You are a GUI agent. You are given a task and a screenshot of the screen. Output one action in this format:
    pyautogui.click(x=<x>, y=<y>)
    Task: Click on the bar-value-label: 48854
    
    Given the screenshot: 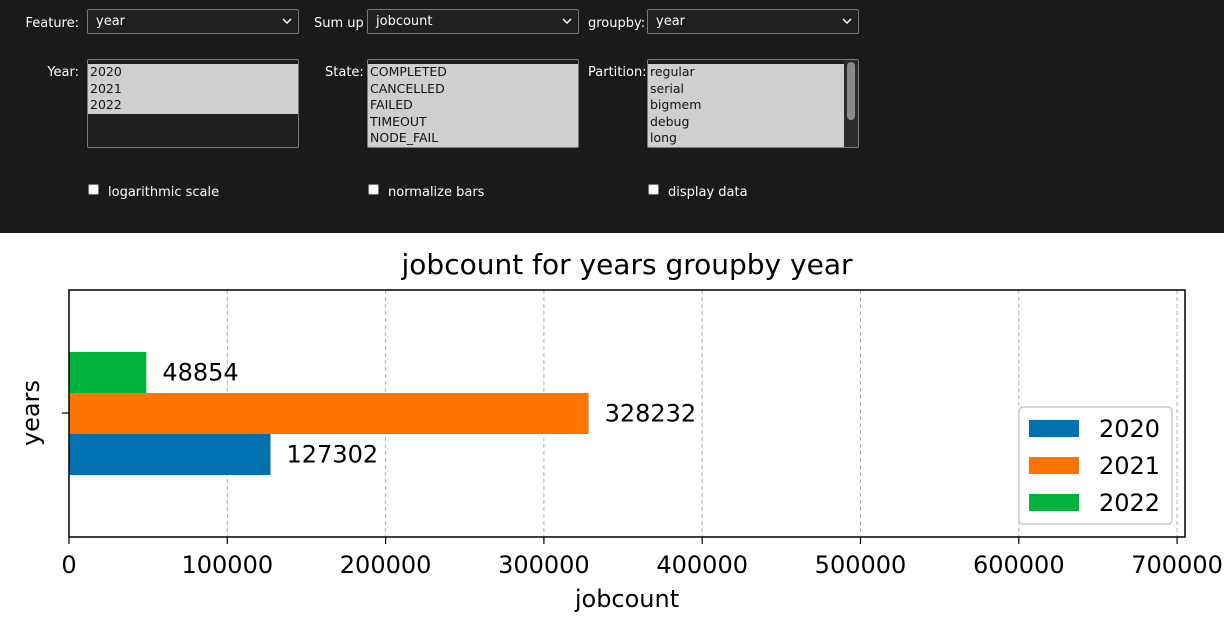 What is the action you would take?
    pyautogui.click(x=200, y=373)
    